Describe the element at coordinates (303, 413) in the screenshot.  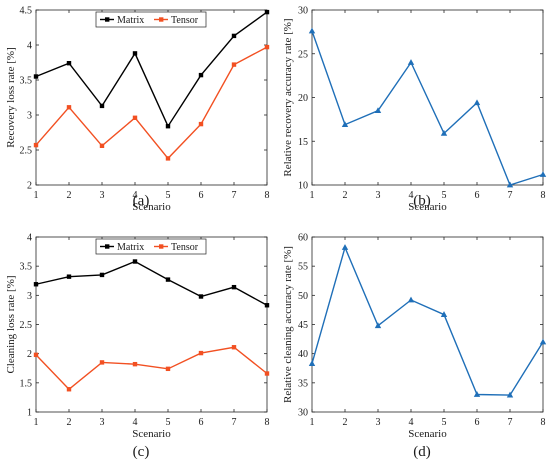
I see `y-tick-label: 30` at that location.